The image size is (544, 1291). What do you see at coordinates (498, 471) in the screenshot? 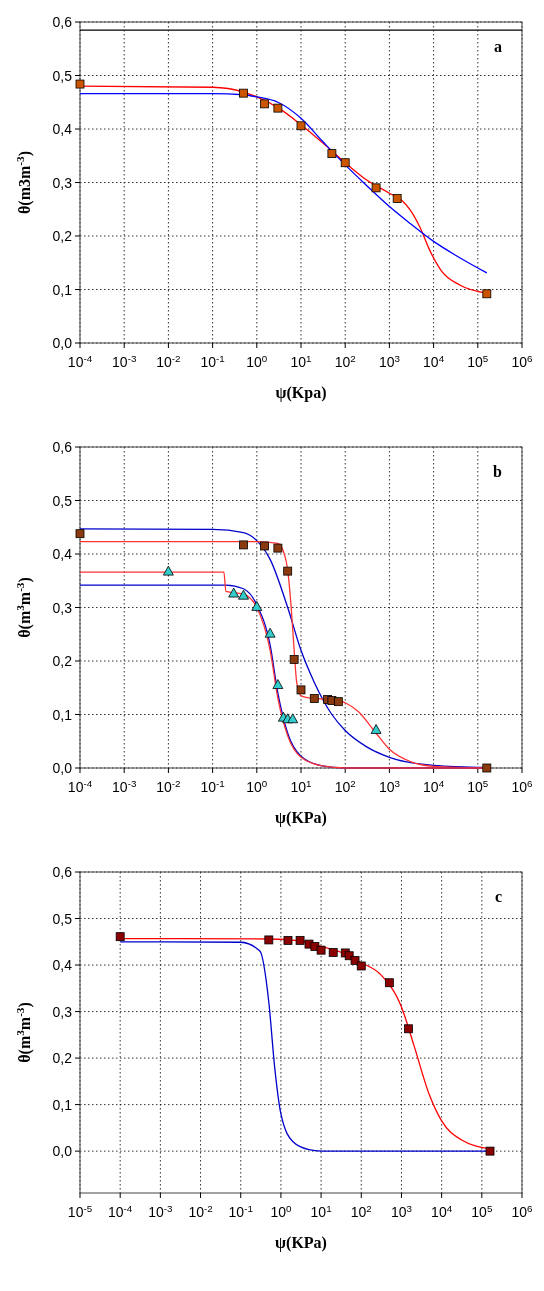
I see `annotation: b` at bounding box center [498, 471].